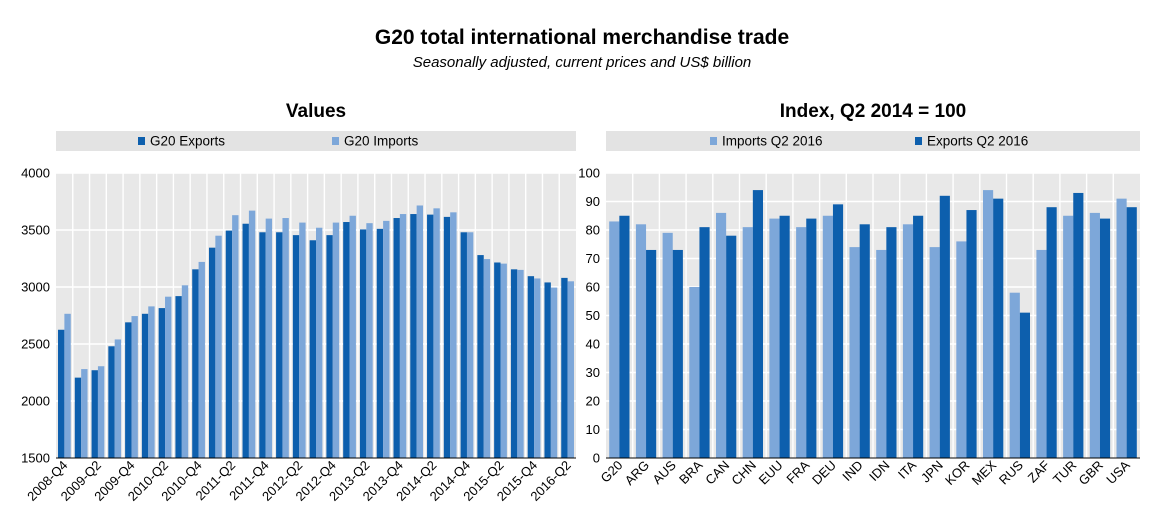 The width and height of the screenshot is (1164, 519). I want to click on x-tick-label: KOR, so click(957, 473).